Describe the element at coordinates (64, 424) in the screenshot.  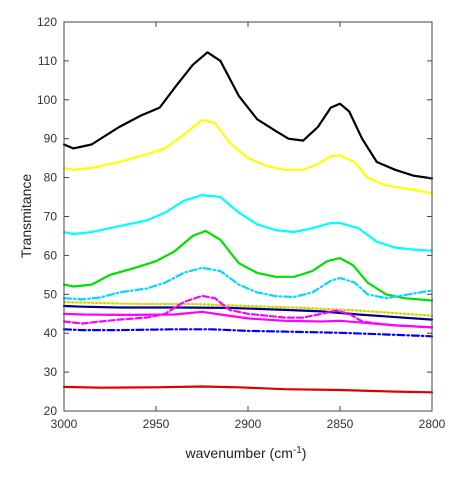
I see `x-tick-label: 3000` at that location.